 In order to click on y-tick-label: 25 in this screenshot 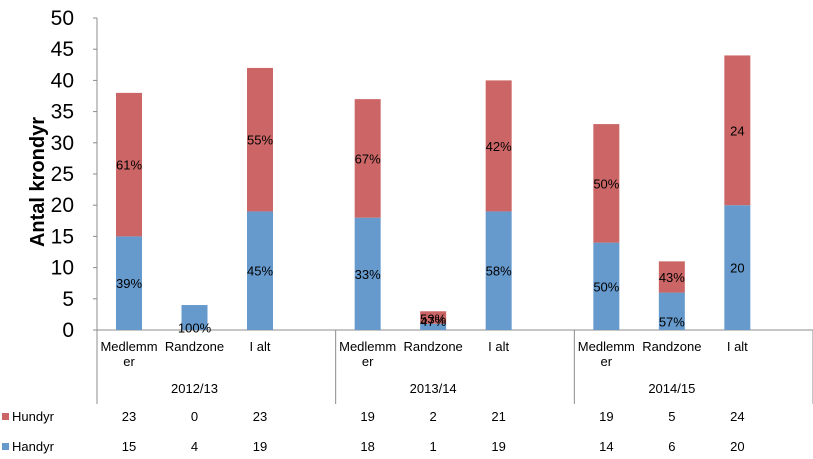, I will do `click(62, 174)`.